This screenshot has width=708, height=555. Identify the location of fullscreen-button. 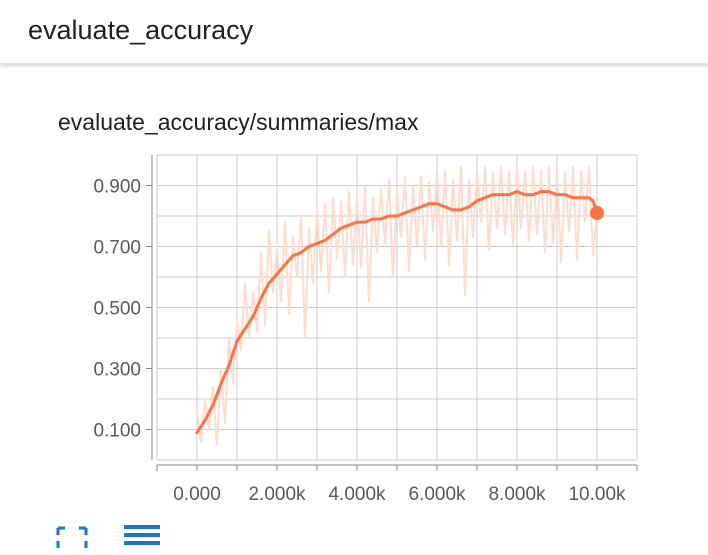
(72, 538).